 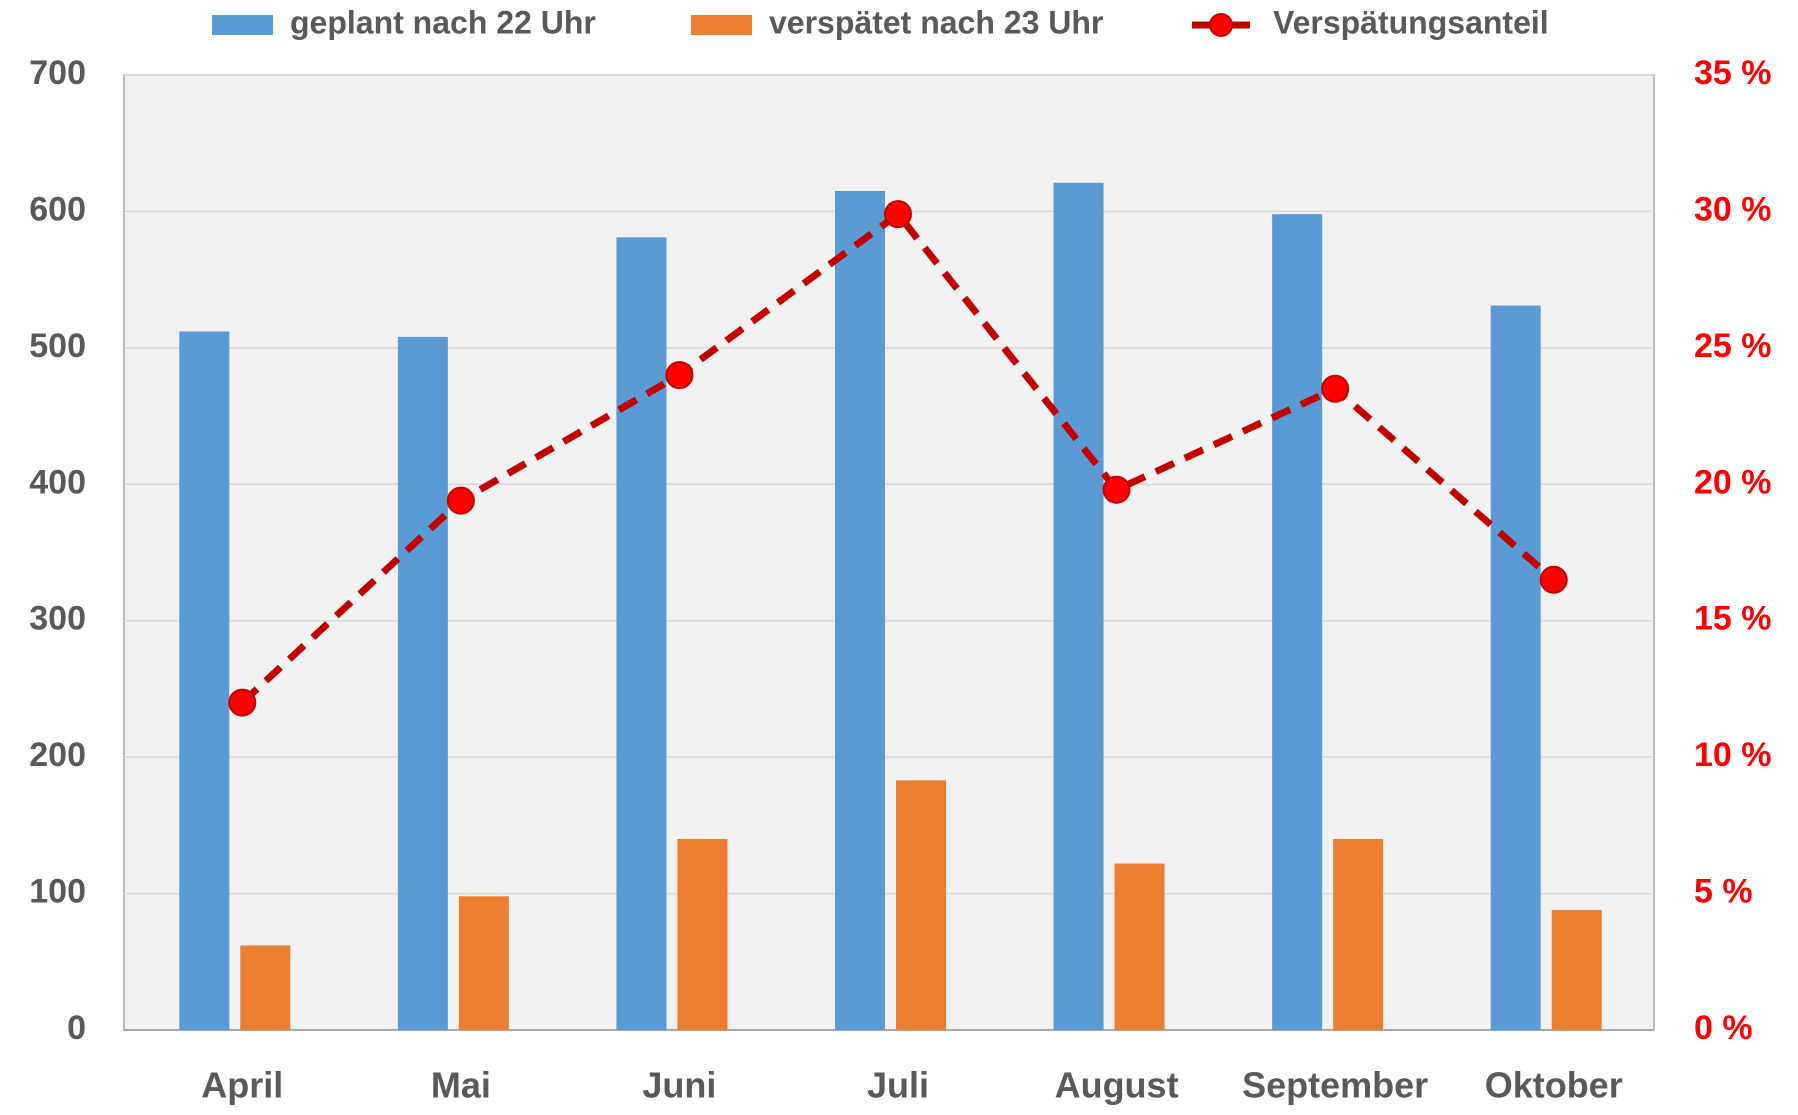 What do you see at coordinates (679, 1085) in the screenshot?
I see `x-tick-label: Juni` at bounding box center [679, 1085].